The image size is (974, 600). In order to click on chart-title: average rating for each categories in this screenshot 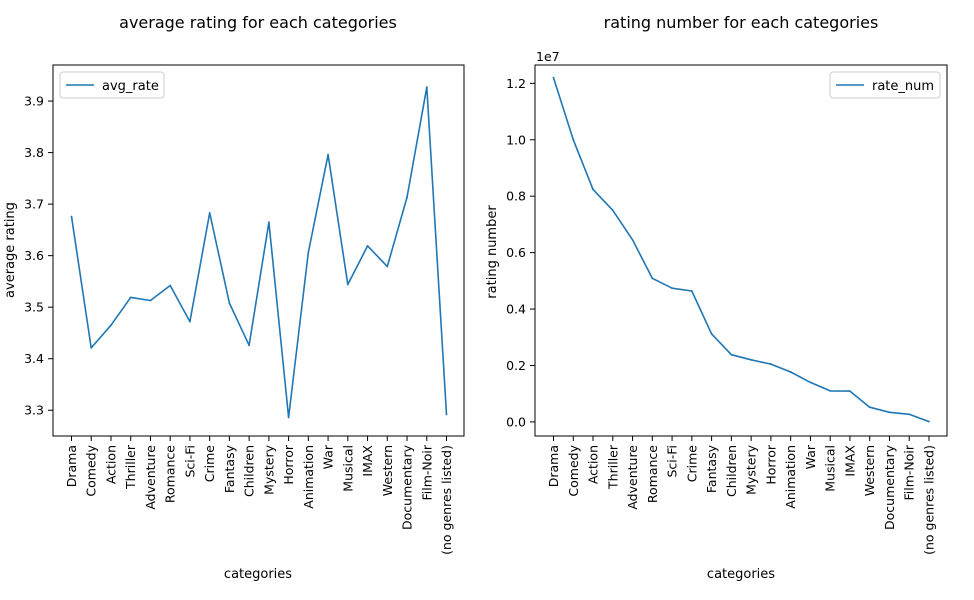, I will do `click(258, 22)`.